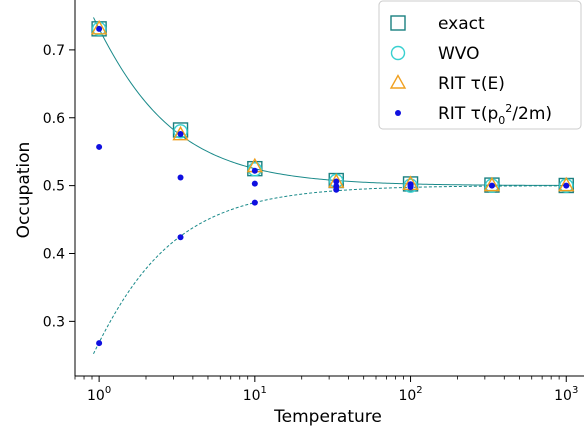 The height and width of the screenshot is (433, 584). What do you see at coordinates (471, 84) in the screenshot?
I see `legend-label-2: RIT τ(E)` at bounding box center [471, 84].